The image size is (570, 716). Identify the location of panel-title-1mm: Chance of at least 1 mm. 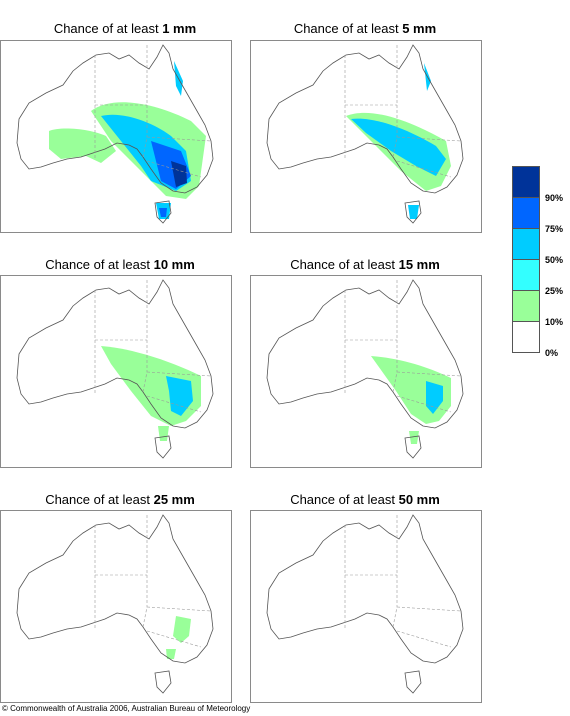
(125, 28).